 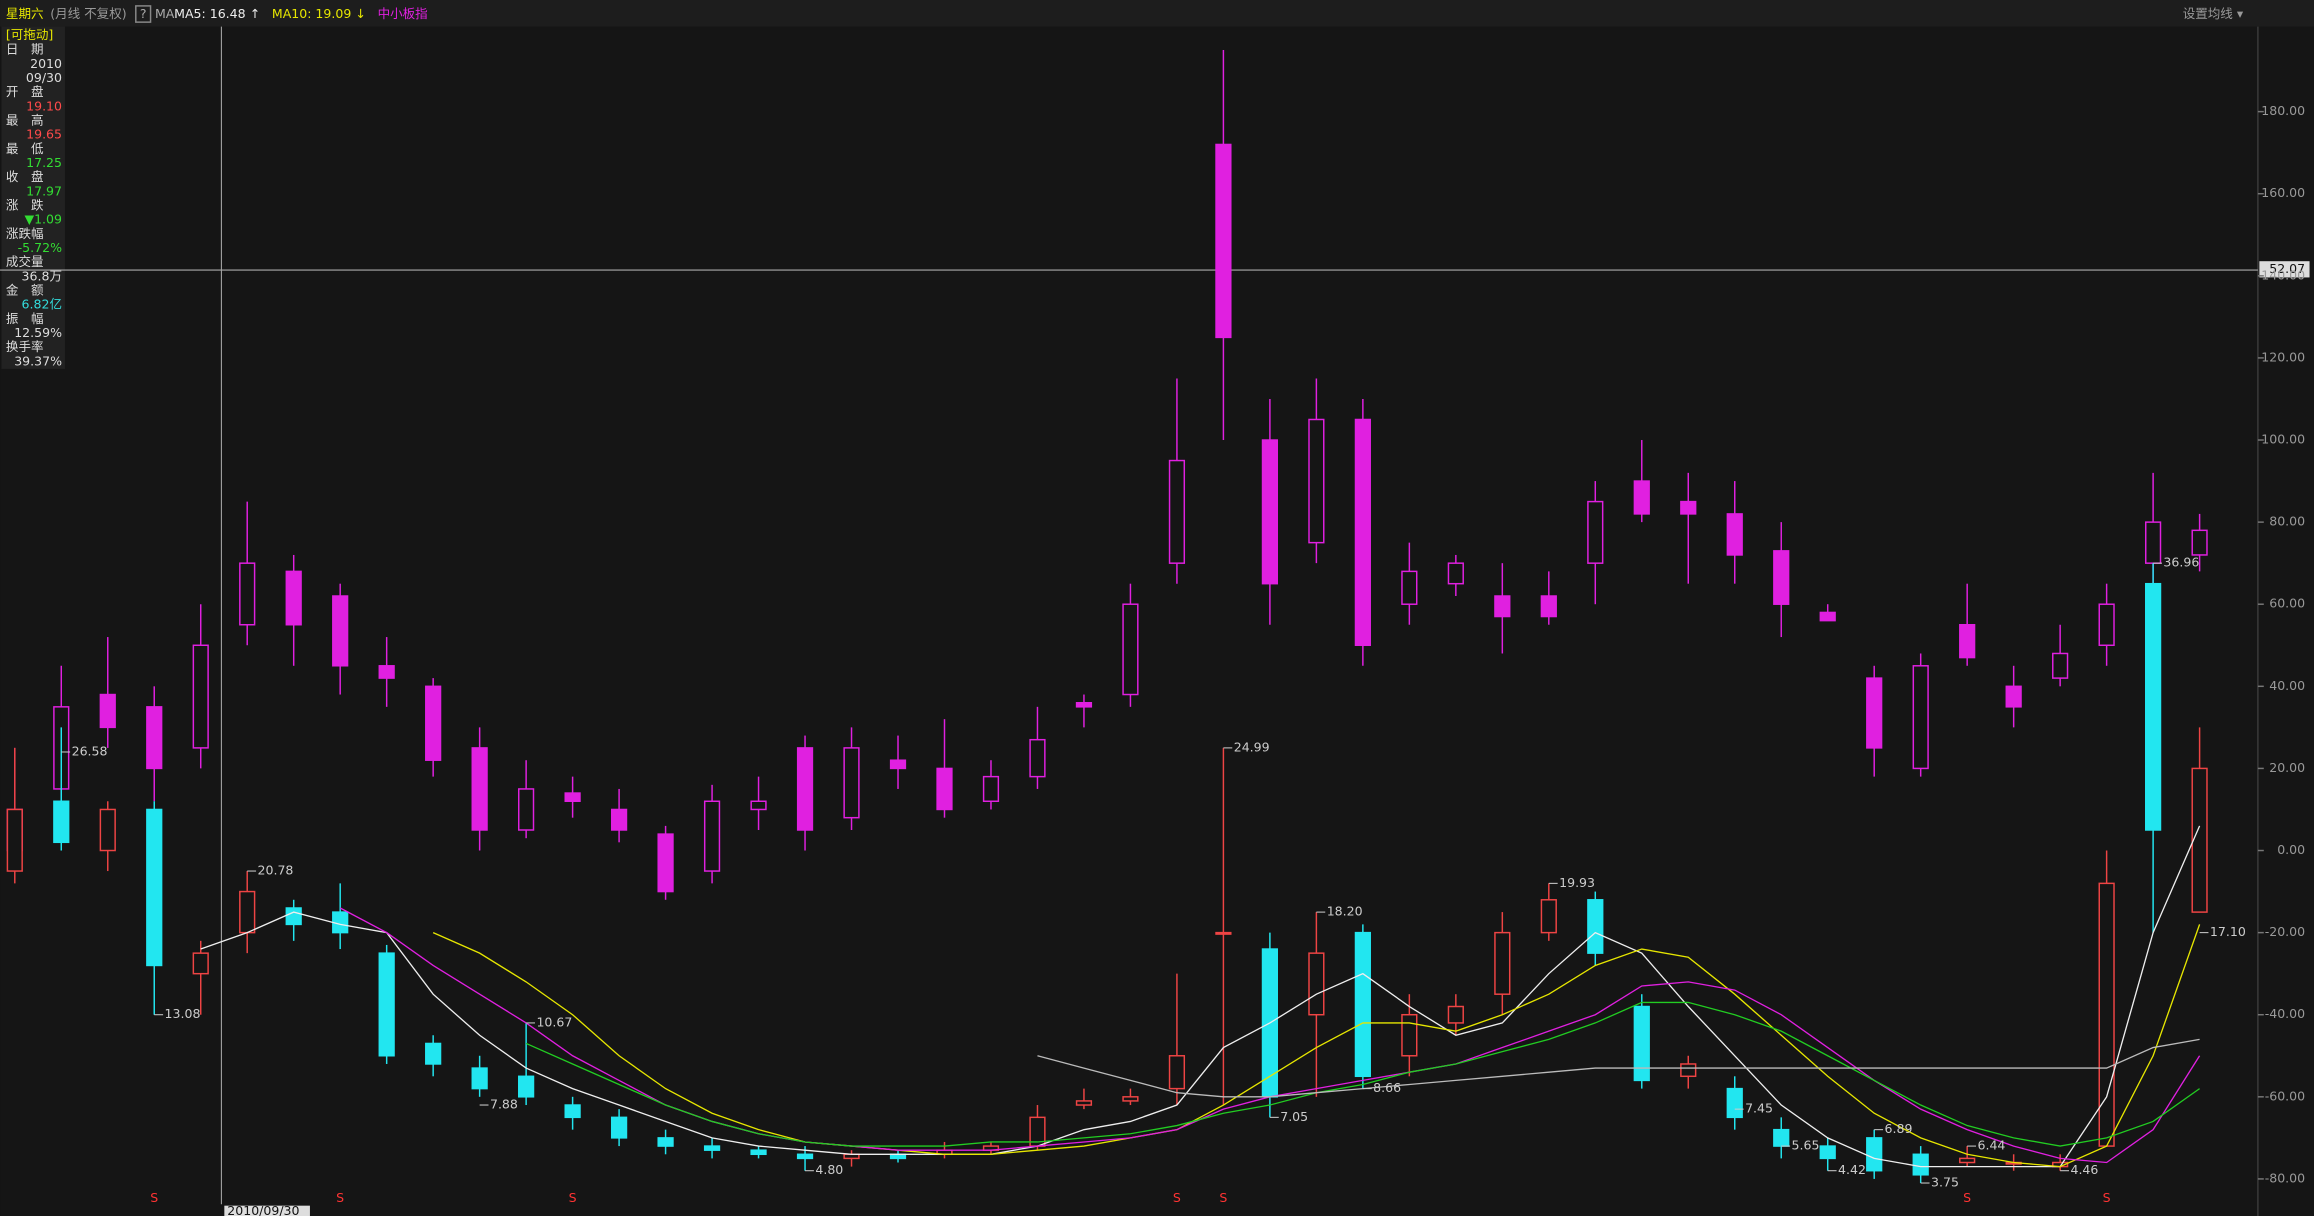 What do you see at coordinates (1345, 911) in the screenshot?
I see `annotation: 18.20` at bounding box center [1345, 911].